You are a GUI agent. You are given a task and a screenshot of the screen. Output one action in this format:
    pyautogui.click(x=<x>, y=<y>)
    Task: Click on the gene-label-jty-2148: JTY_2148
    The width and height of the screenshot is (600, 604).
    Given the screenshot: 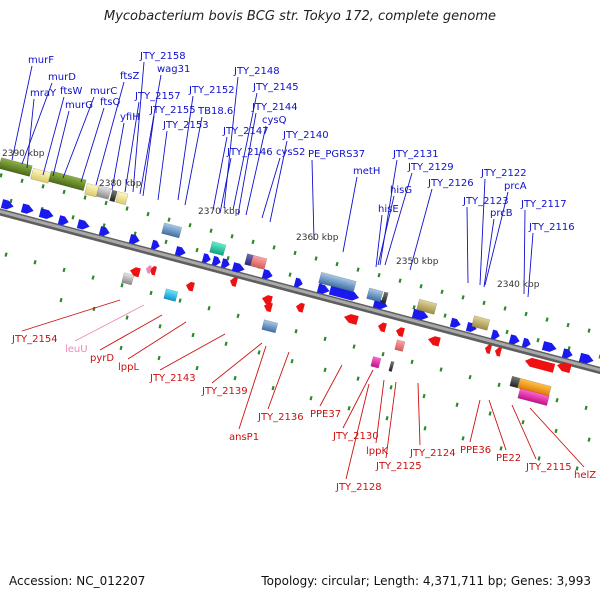 What is the action you would take?
    pyautogui.click(x=256, y=71)
    